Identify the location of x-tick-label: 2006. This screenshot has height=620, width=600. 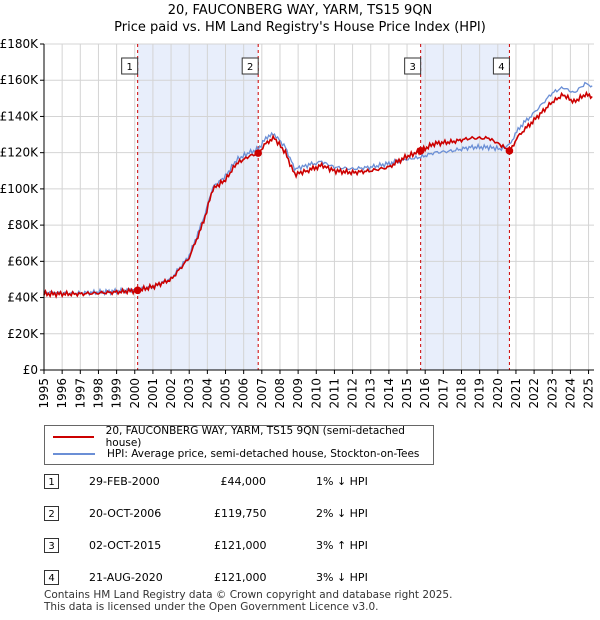
(244, 393).